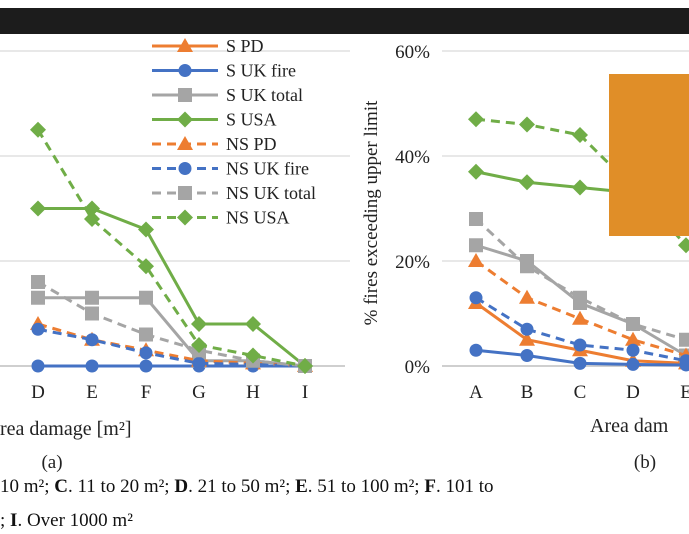 The width and height of the screenshot is (689, 534). Describe the element at coordinates (684, 392) in the screenshot. I see `panel-b-x-tick-label: E` at that location.